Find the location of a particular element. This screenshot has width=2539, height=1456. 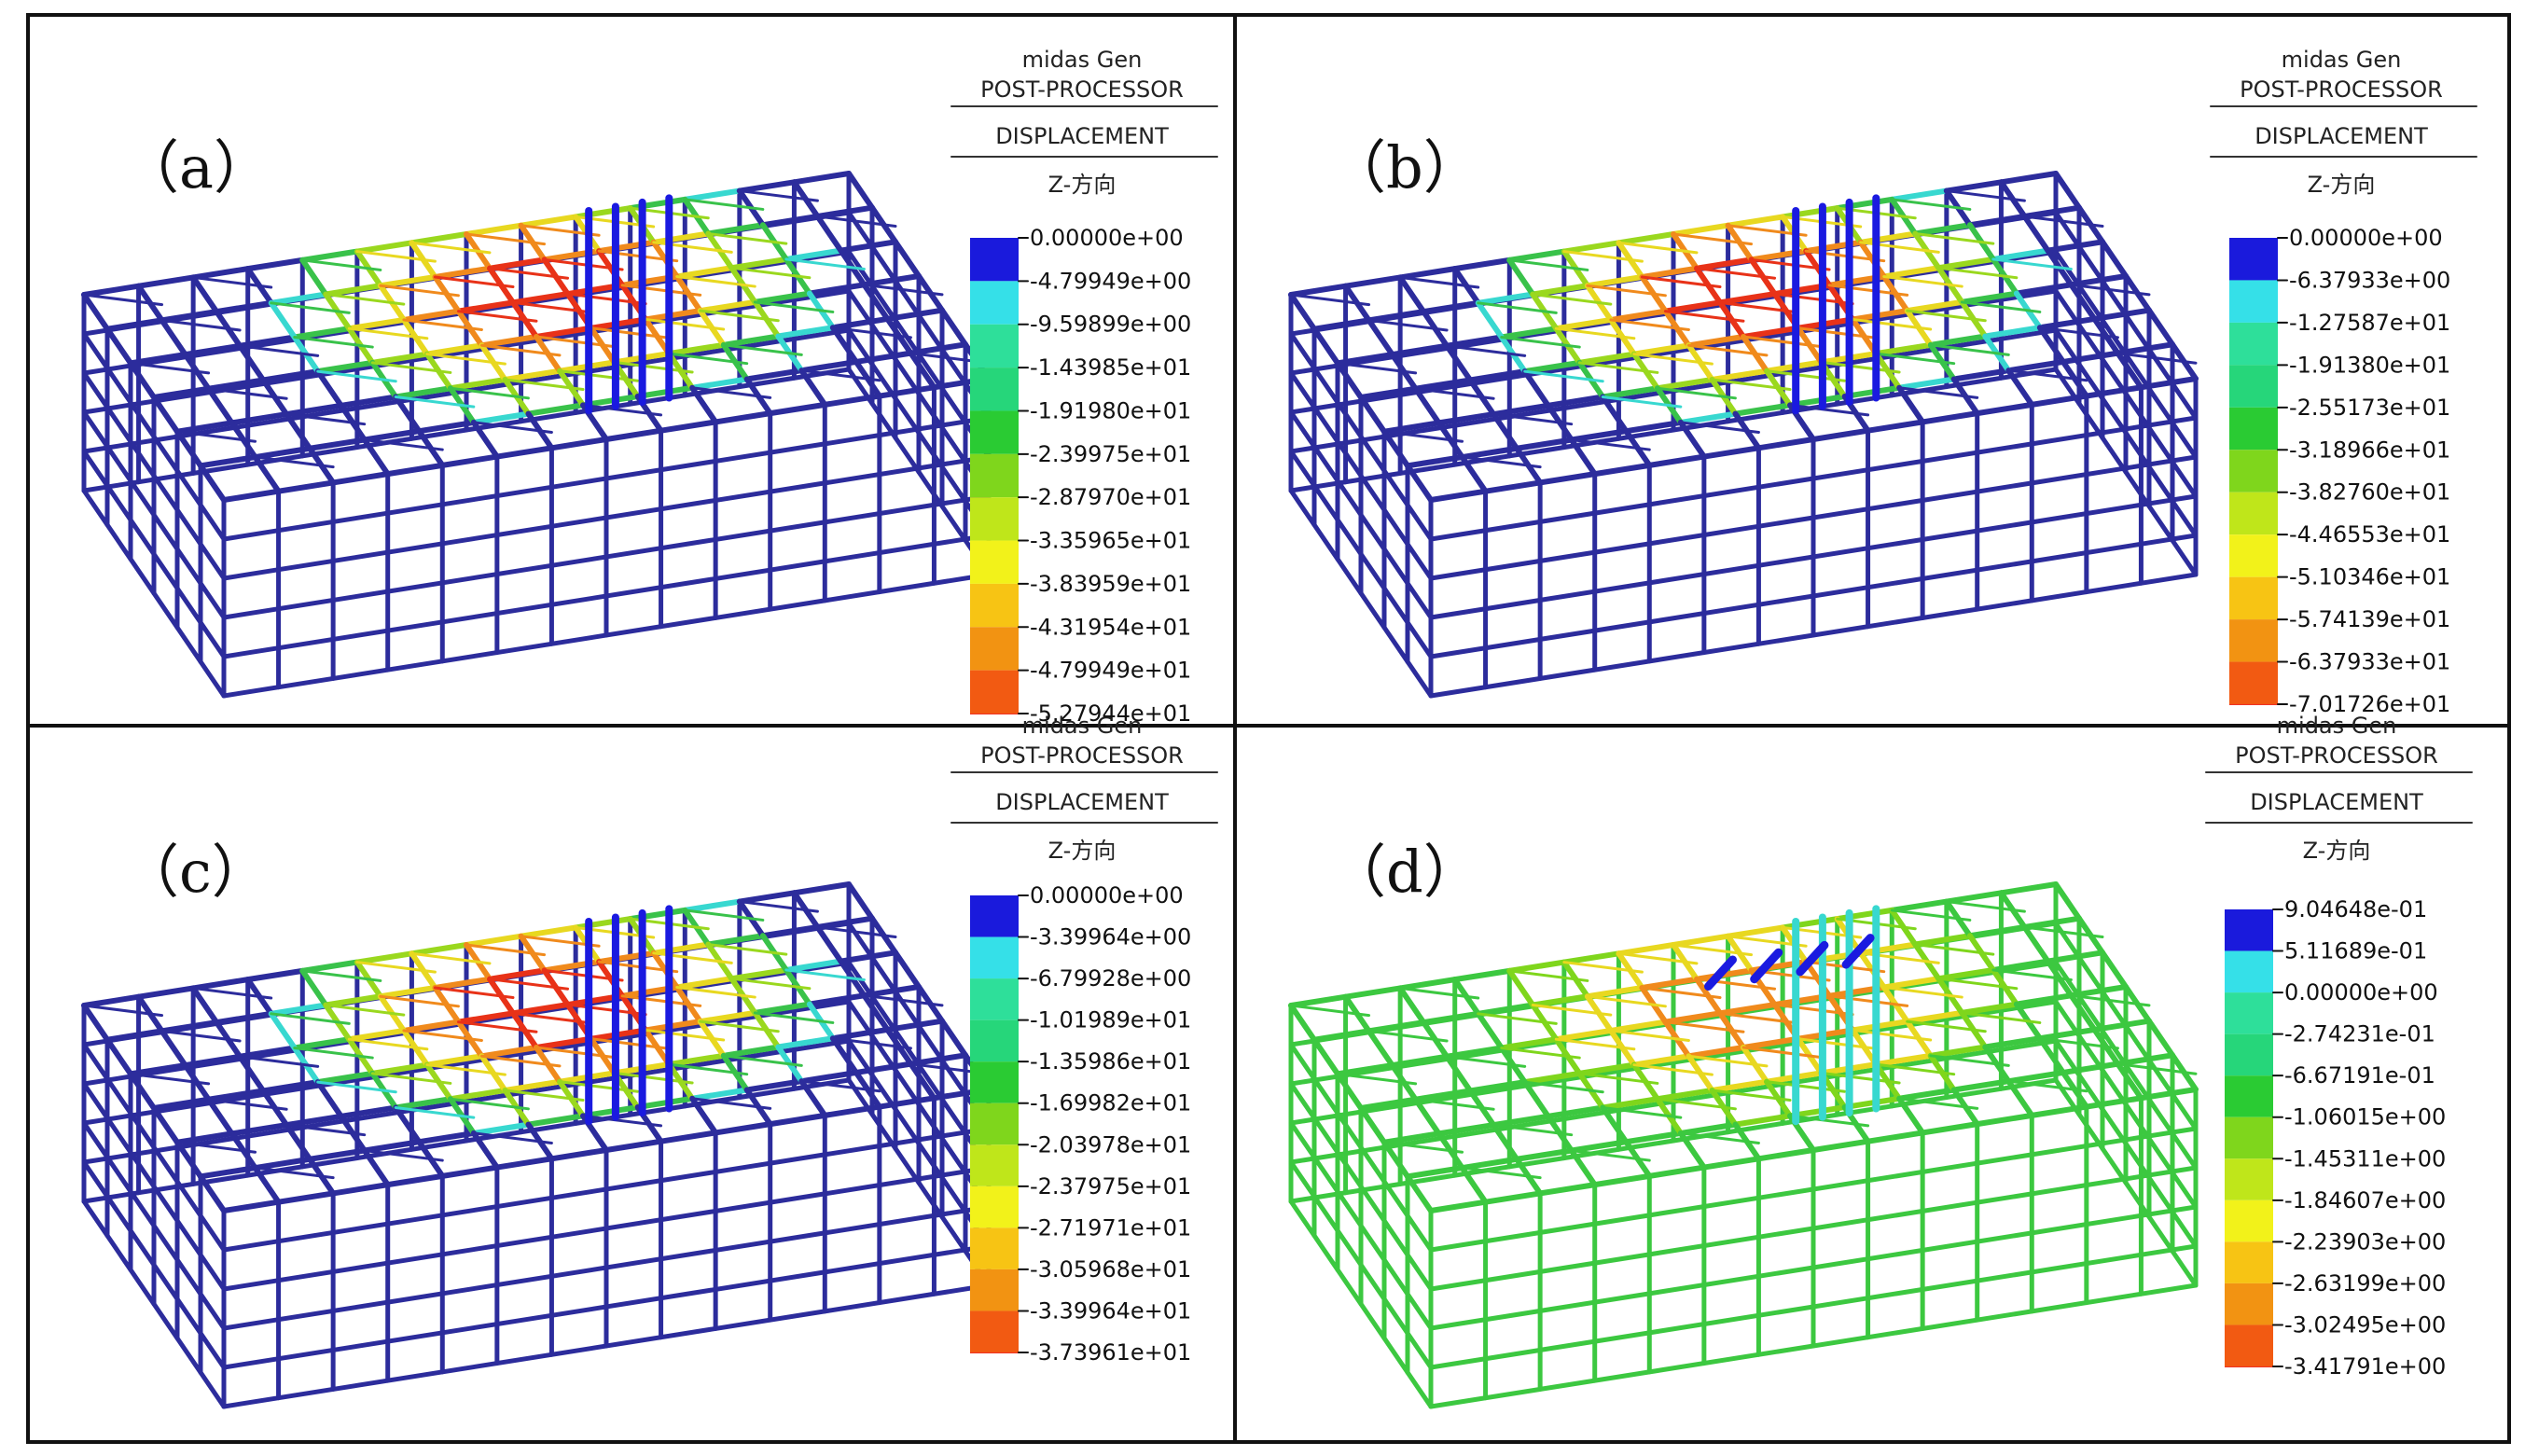

legend-tick-label: -5.74139e+01 is located at coordinates (2369, 619).